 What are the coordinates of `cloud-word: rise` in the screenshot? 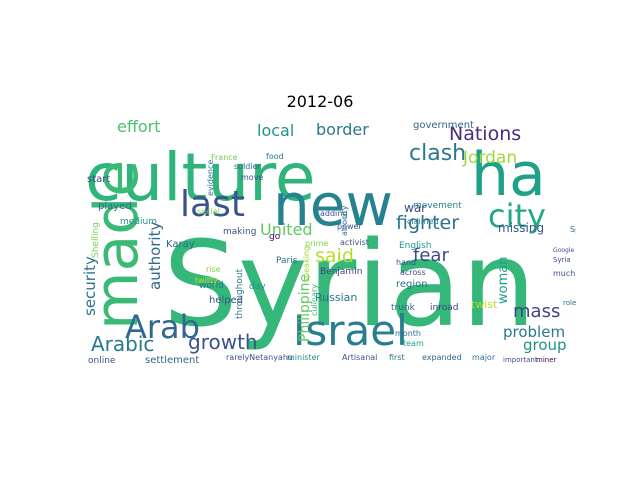 It's located at (213, 269).